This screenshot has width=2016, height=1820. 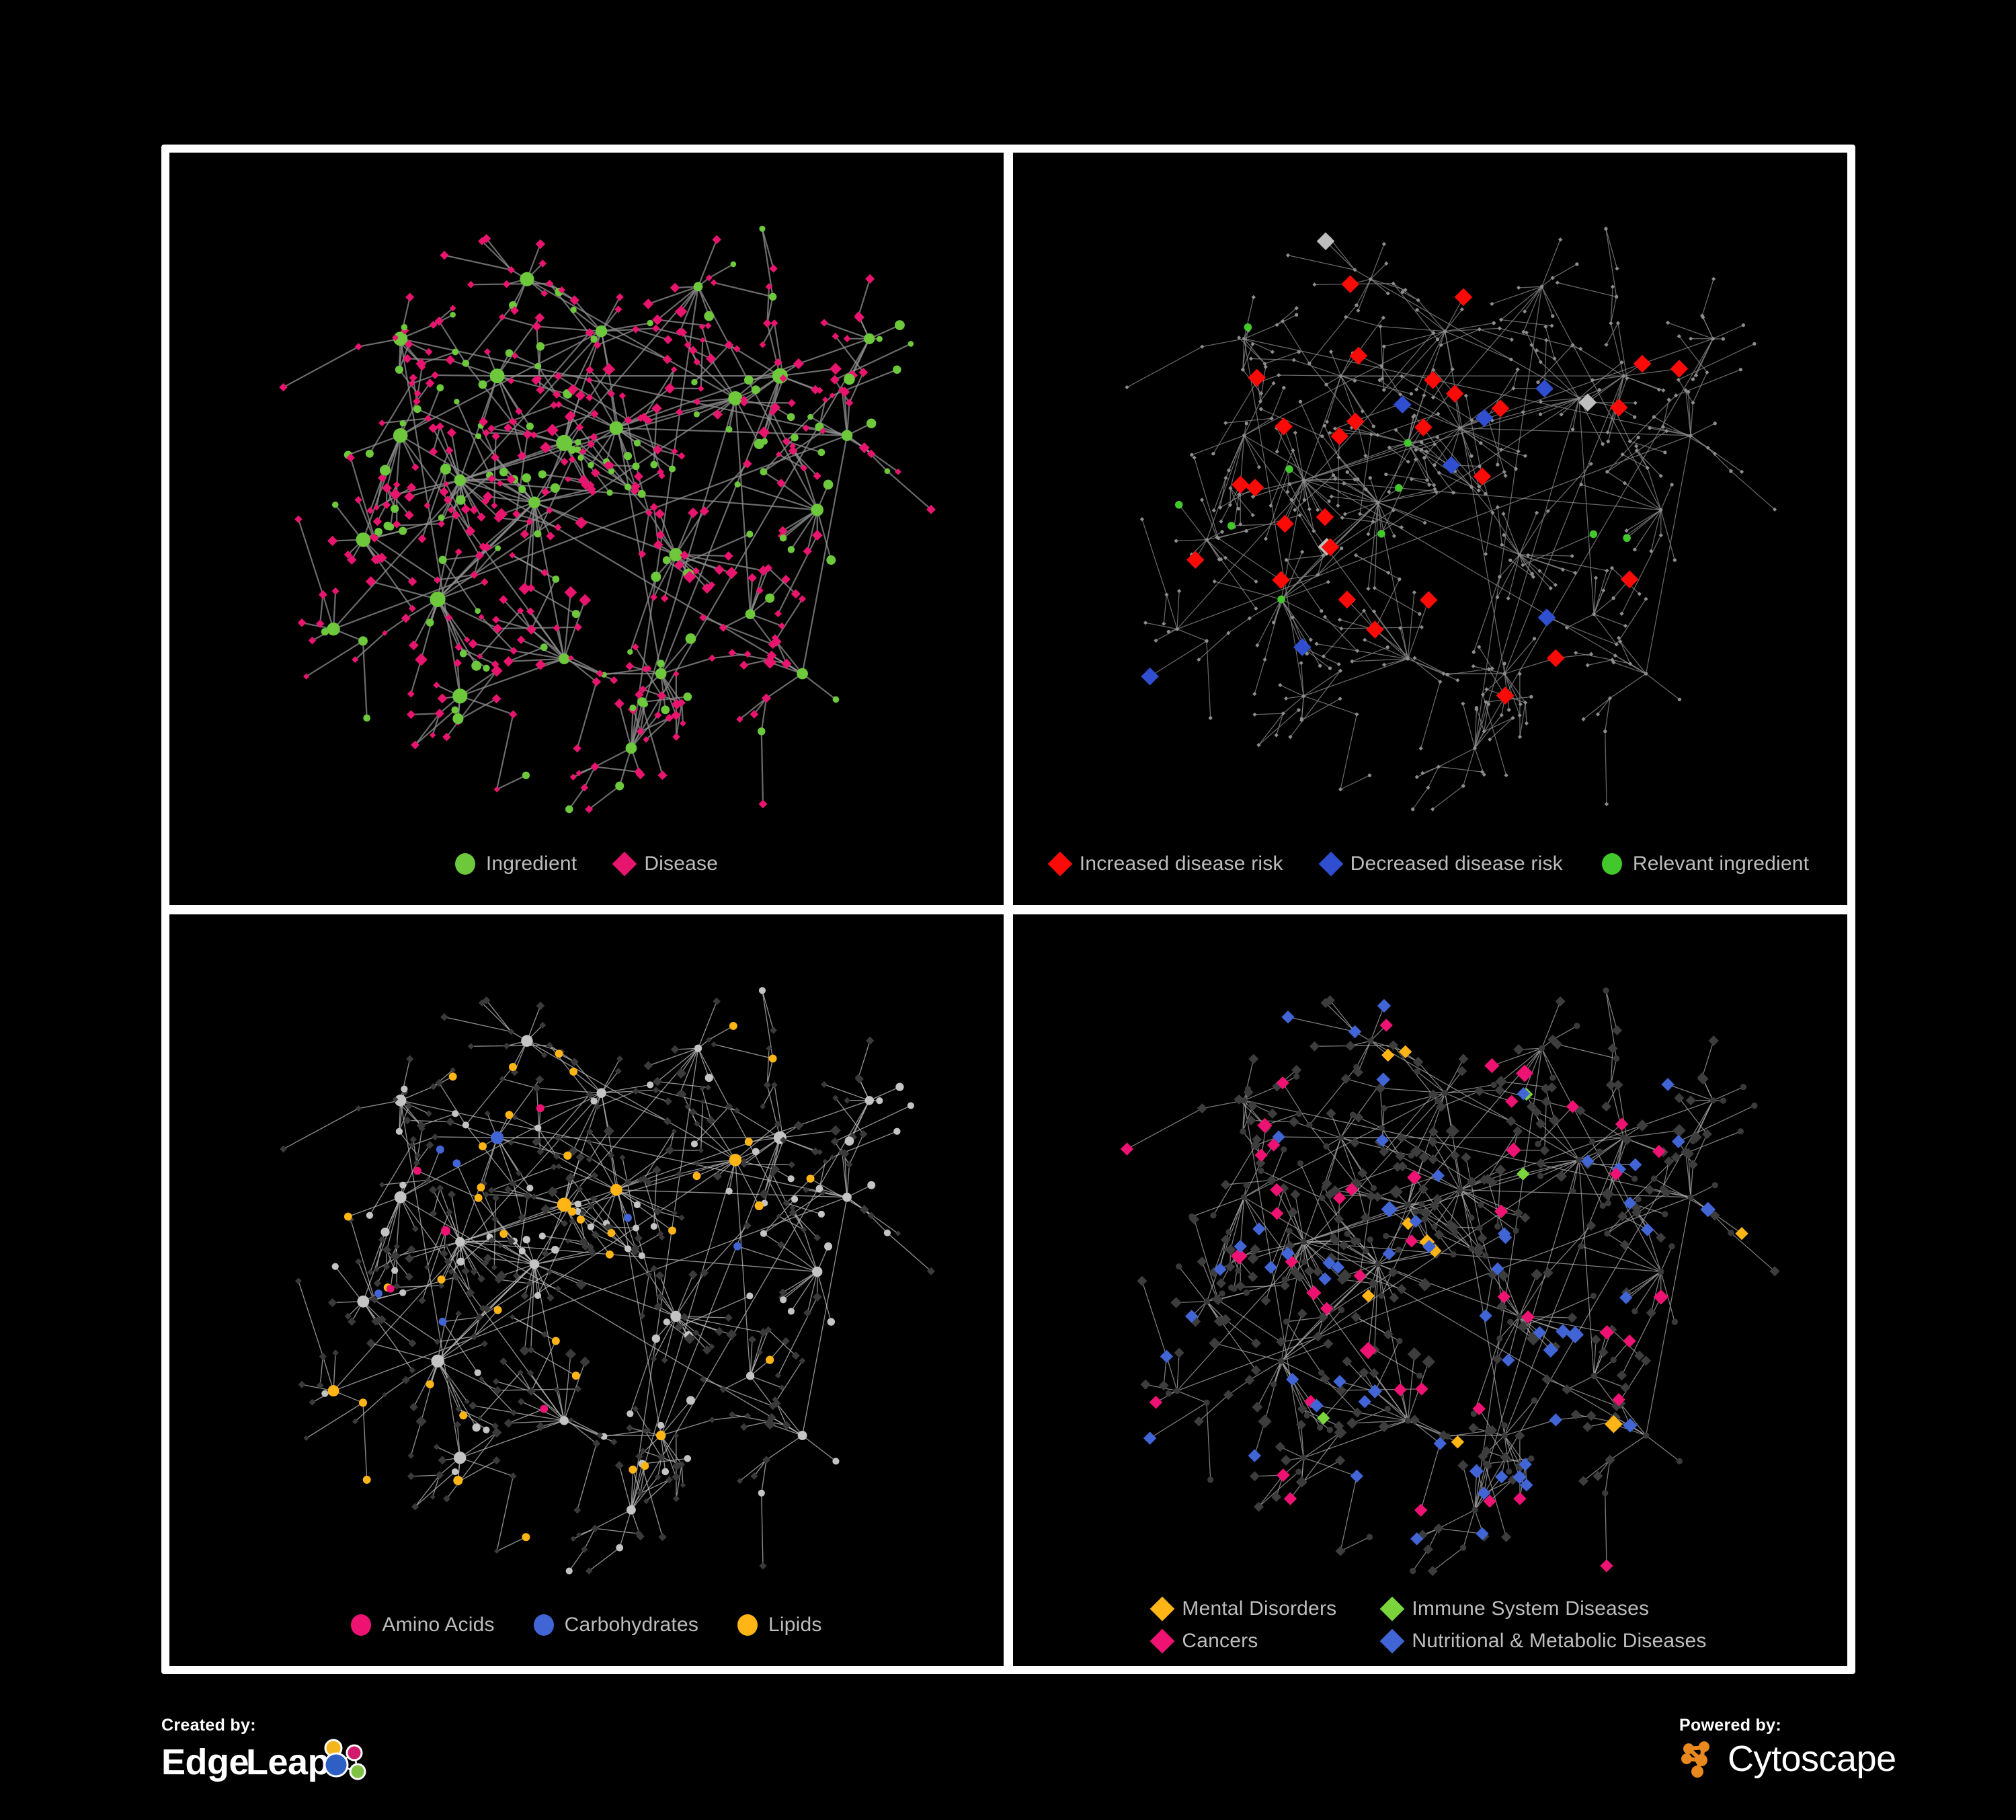 I want to click on legend-item: Lipids, so click(x=779, y=1625).